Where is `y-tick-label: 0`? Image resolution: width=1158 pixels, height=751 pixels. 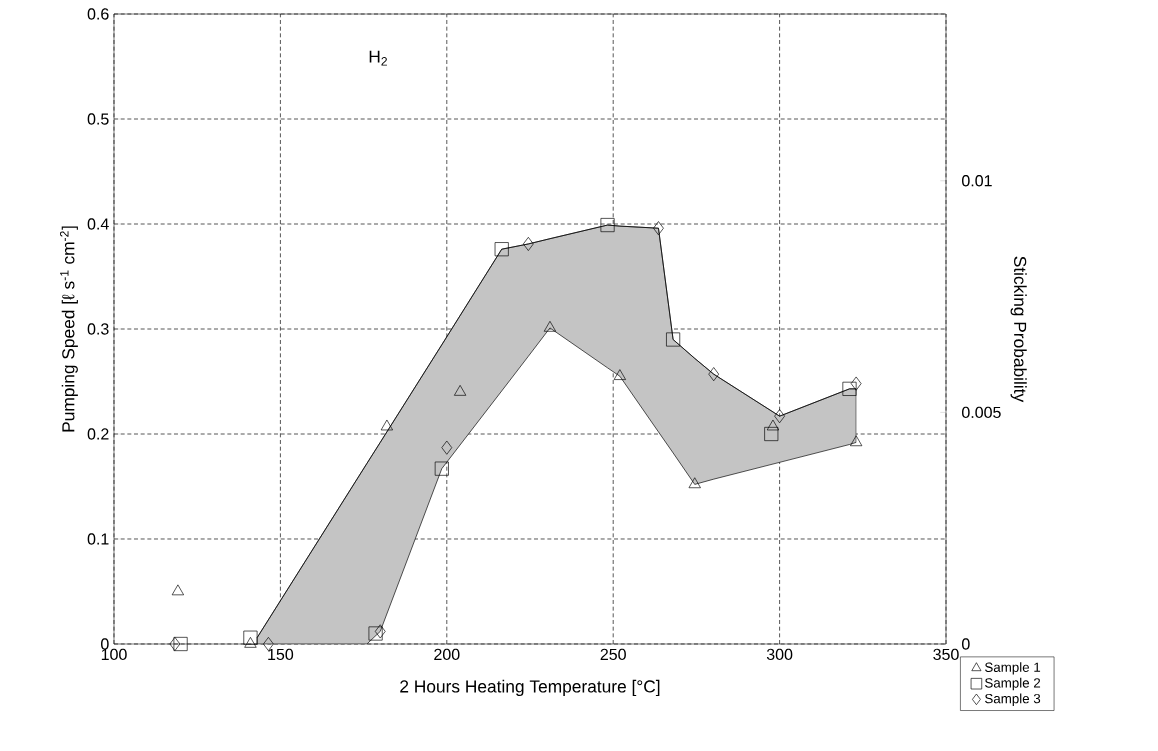 y-tick-label: 0 is located at coordinates (105, 644).